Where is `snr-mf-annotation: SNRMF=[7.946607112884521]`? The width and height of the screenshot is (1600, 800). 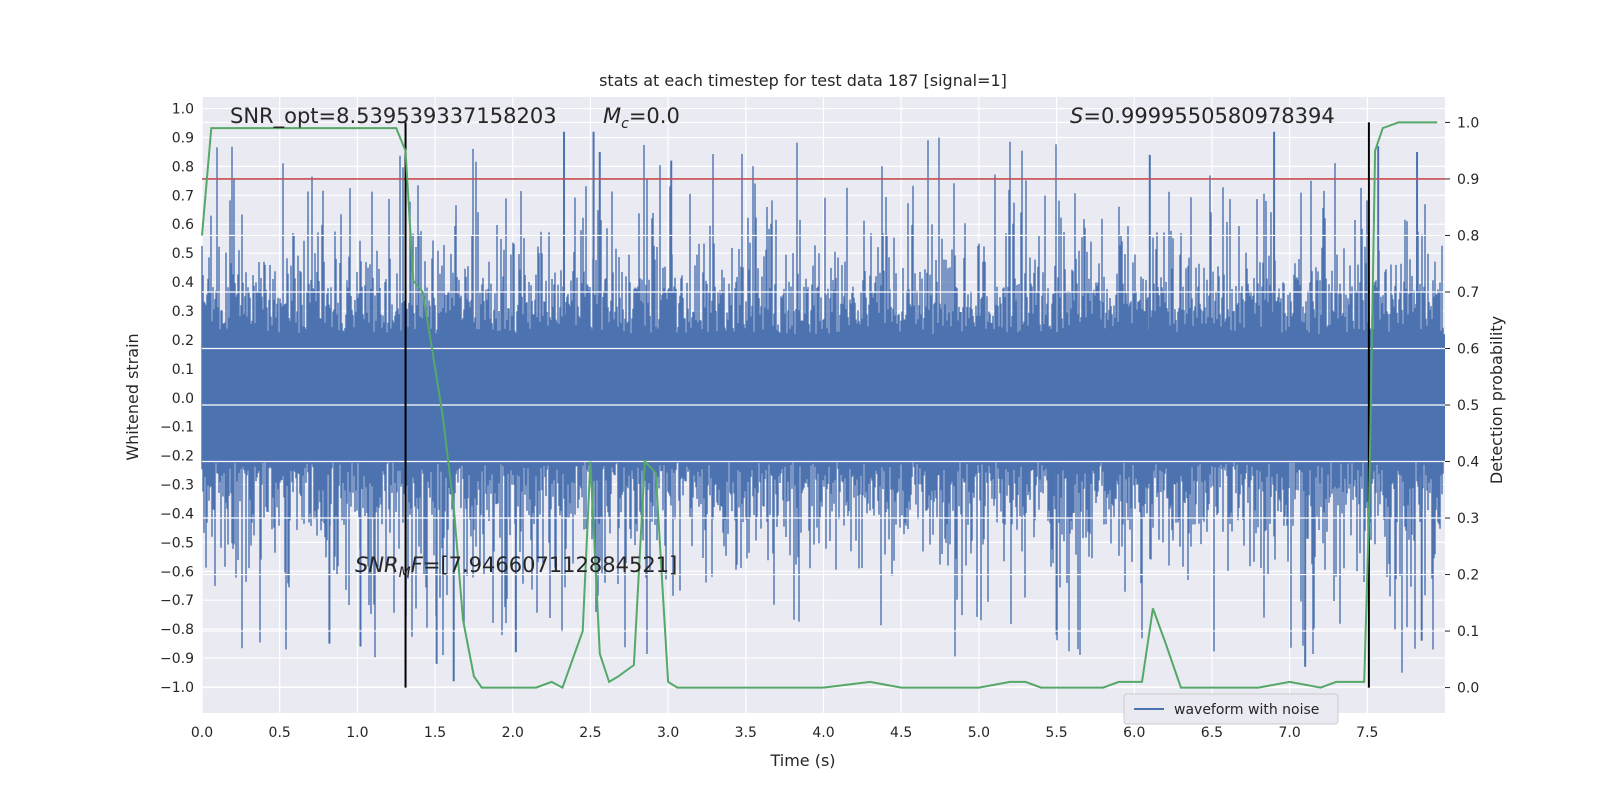
snr-mf-annotation: SNRMF=[7.946607112884521] is located at coordinates (516, 567).